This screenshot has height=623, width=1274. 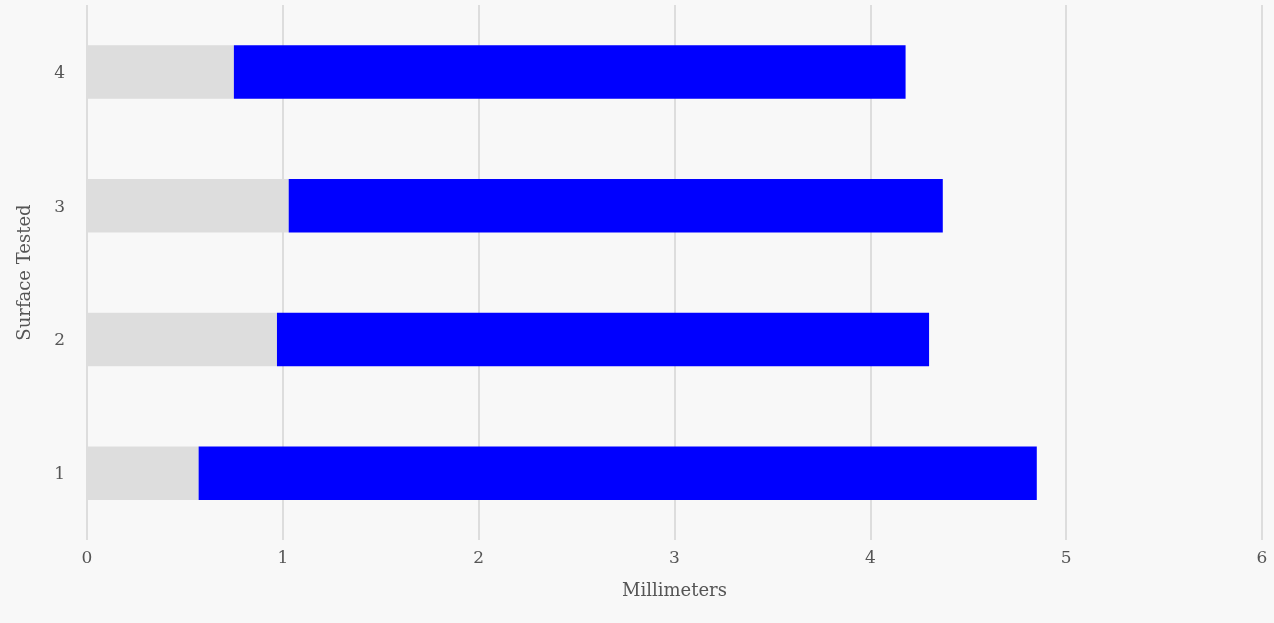 I want to click on x-tick-label: 0, so click(x=87, y=556).